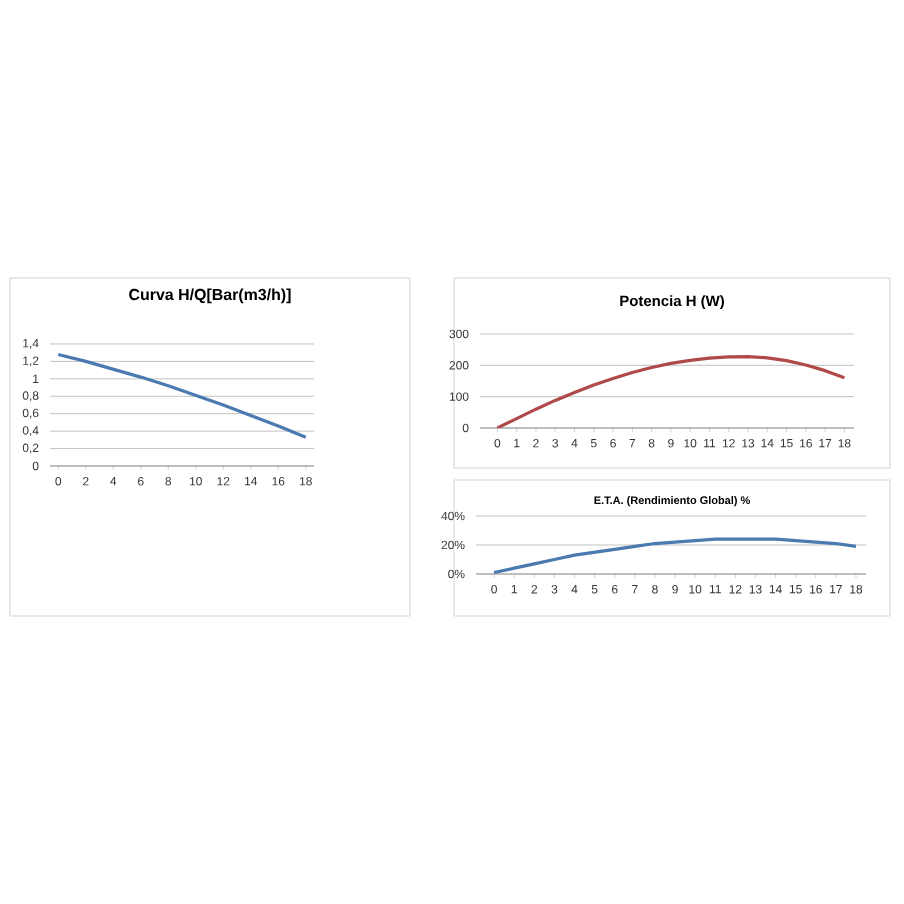 This screenshot has width=904, height=904. What do you see at coordinates (670, 391) in the screenshot?
I see `line-series` at bounding box center [670, 391].